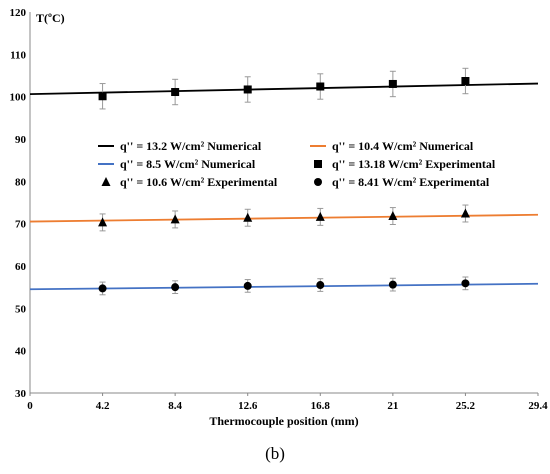 This screenshot has height=474, width=550. I want to click on x-axis-title: Thermocouple position (mm), so click(283, 421).